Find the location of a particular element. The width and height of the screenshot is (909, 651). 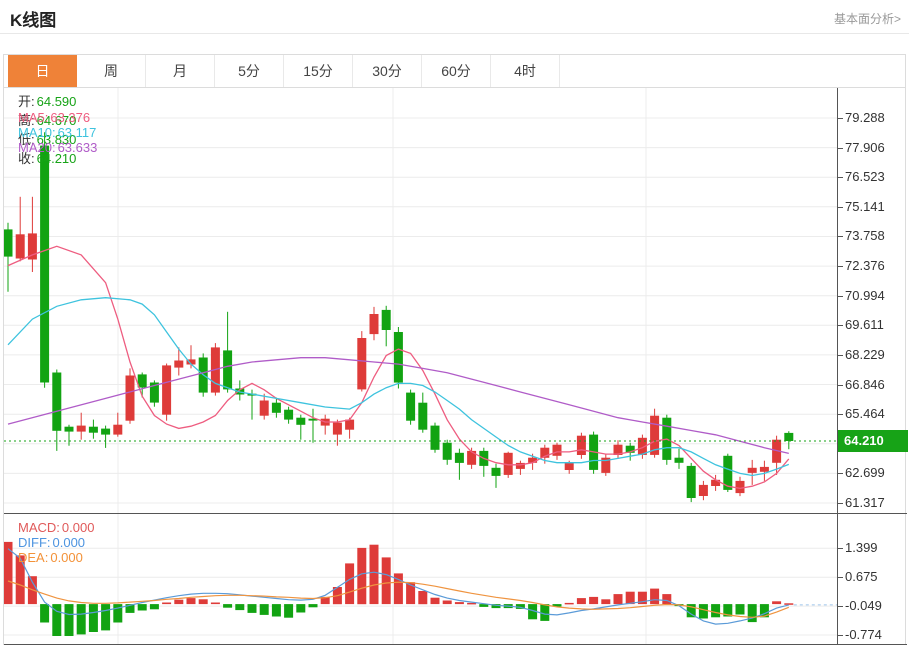

legend-label: DIFF: is located at coordinates (34, 542).